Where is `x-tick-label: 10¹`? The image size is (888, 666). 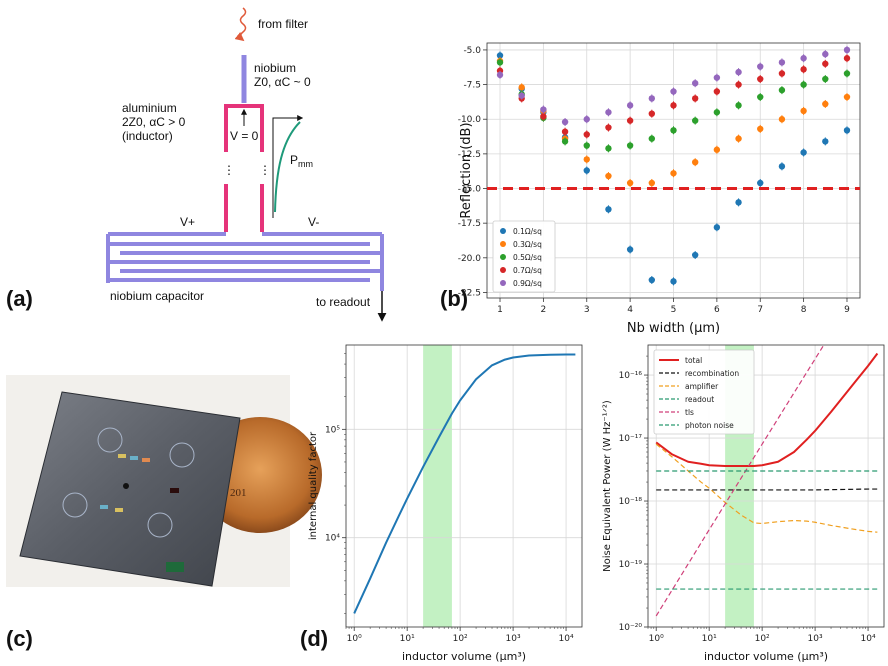
x-tick-label: 10¹ is located at coordinates (407, 639).